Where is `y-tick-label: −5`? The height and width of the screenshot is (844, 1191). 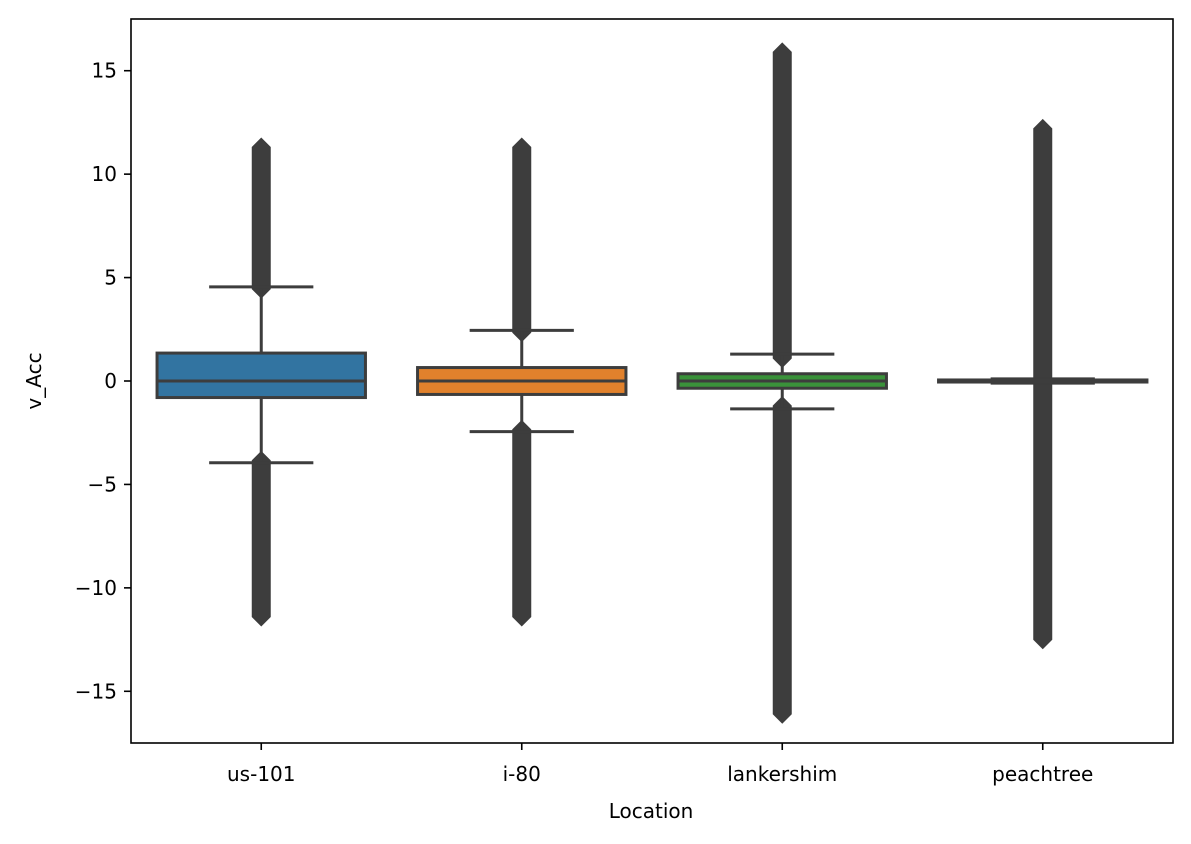
y-tick-label: −5 is located at coordinates (102, 484).